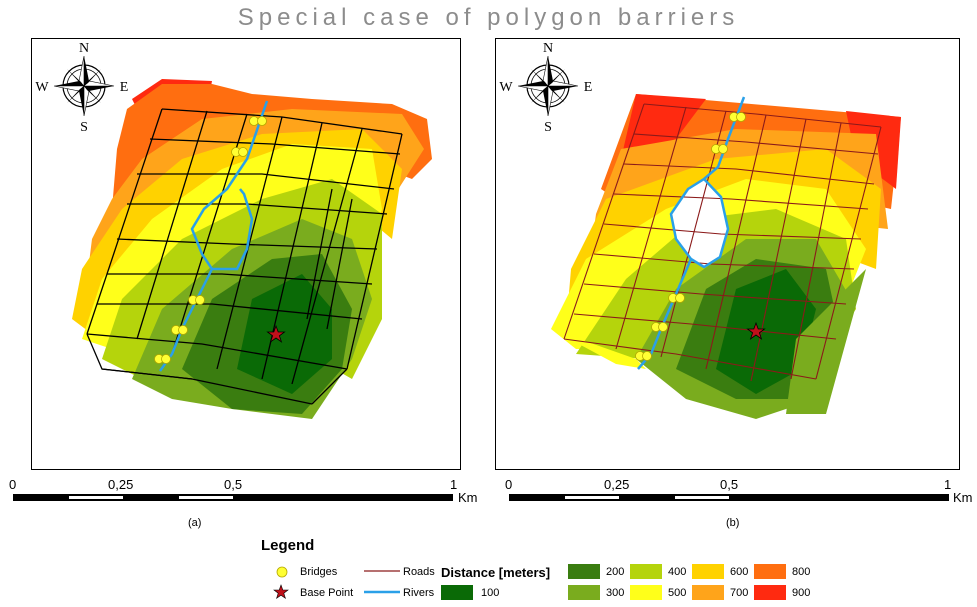 The image size is (977, 607). What do you see at coordinates (488, 17) in the screenshot?
I see `map-title: Special case of polygon barriers` at bounding box center [488, 17].